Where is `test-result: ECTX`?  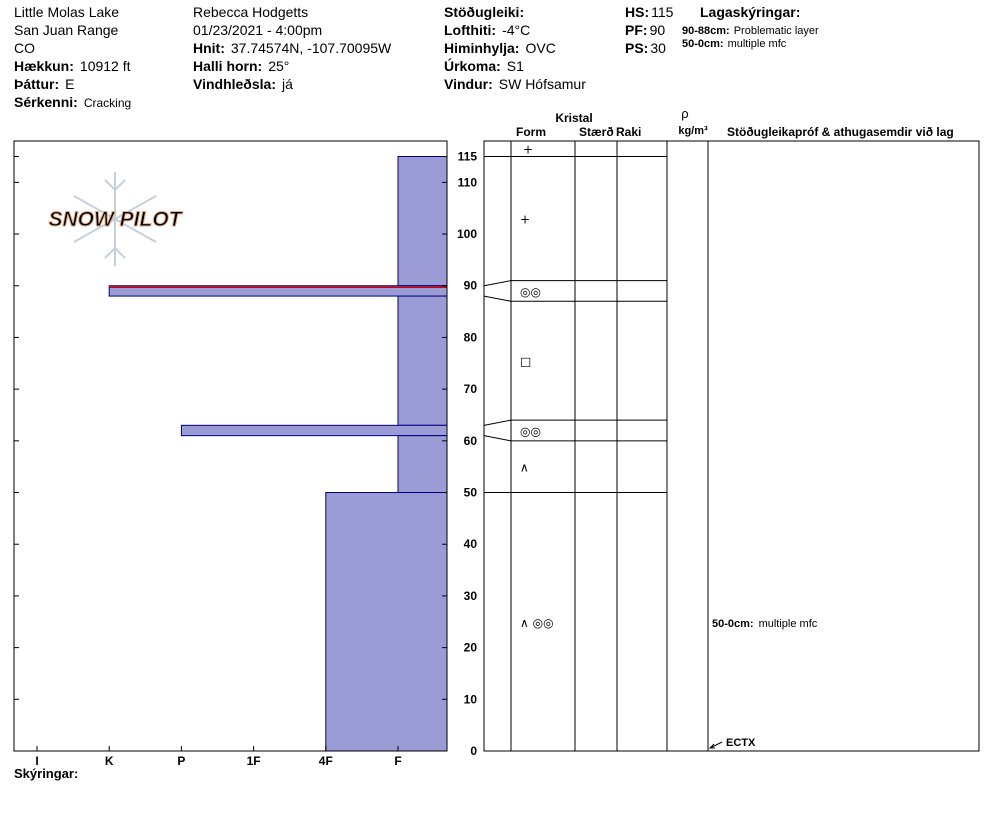 test-result: ECTX is located at coordinates (741, 743).